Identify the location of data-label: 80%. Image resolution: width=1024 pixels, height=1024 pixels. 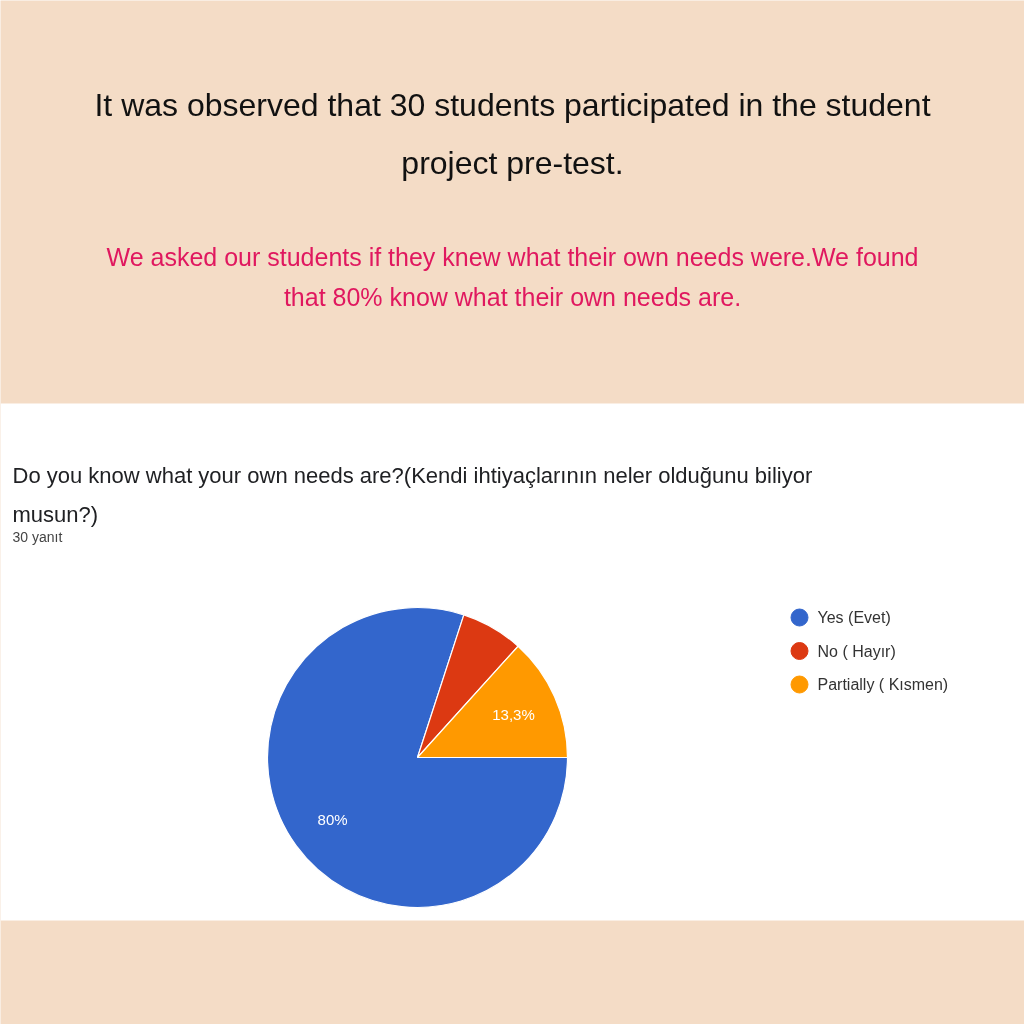
(332, 819).